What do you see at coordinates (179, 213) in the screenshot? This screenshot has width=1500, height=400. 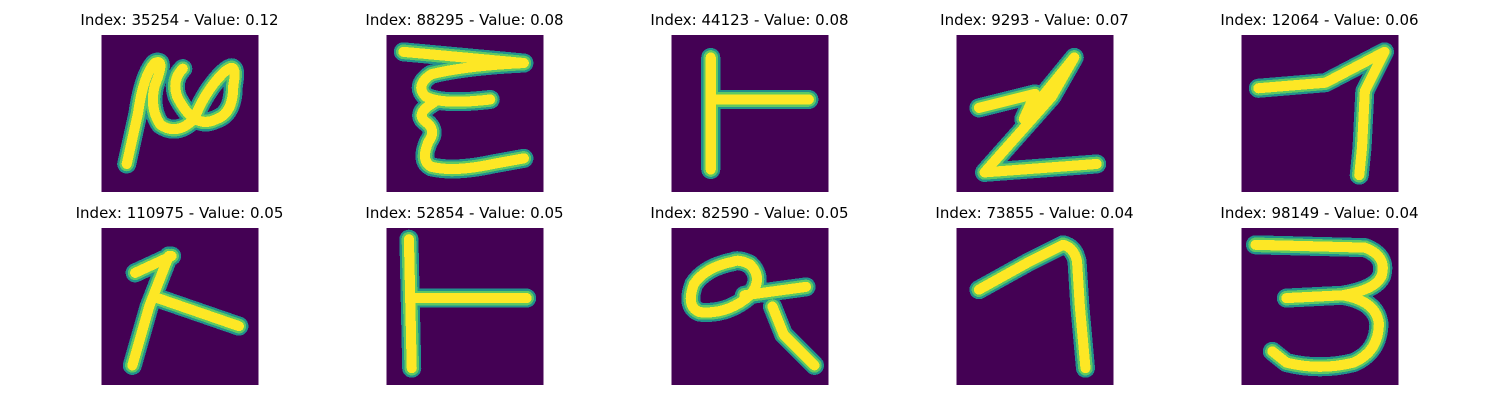 I see `panel-title: Index: 110975 - Value: 0.05` at bounding box center [179, 213].